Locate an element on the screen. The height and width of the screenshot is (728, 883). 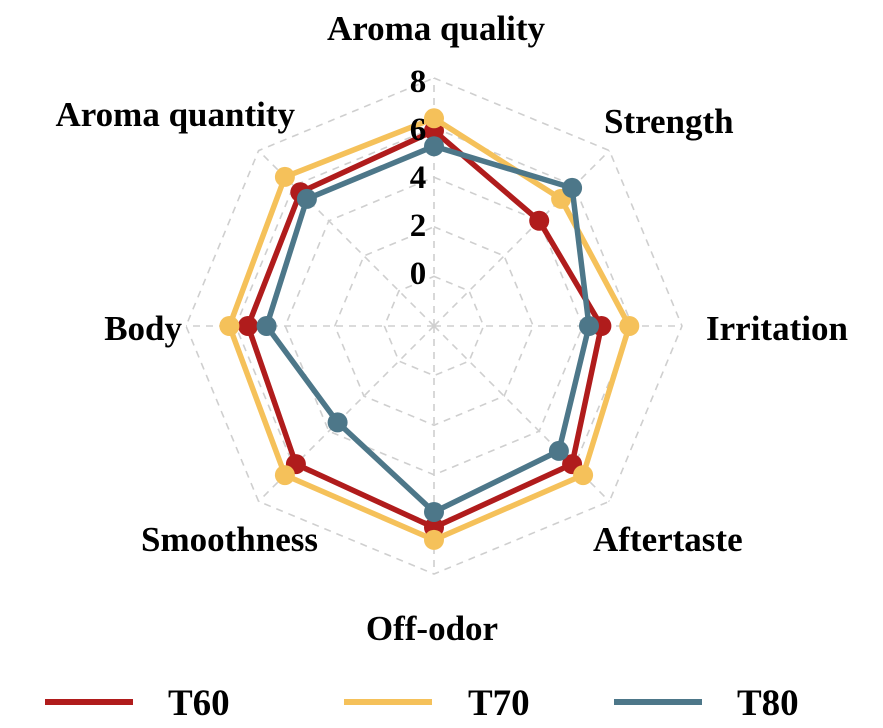
axis-label-aftertaste: Aftertaste is located at coordinates (668, 539).